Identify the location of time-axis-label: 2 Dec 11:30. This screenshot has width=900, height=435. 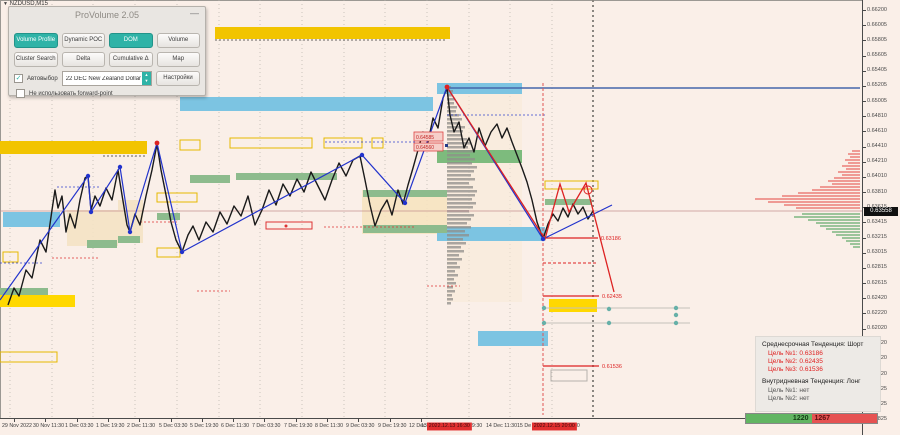
(141, 426).